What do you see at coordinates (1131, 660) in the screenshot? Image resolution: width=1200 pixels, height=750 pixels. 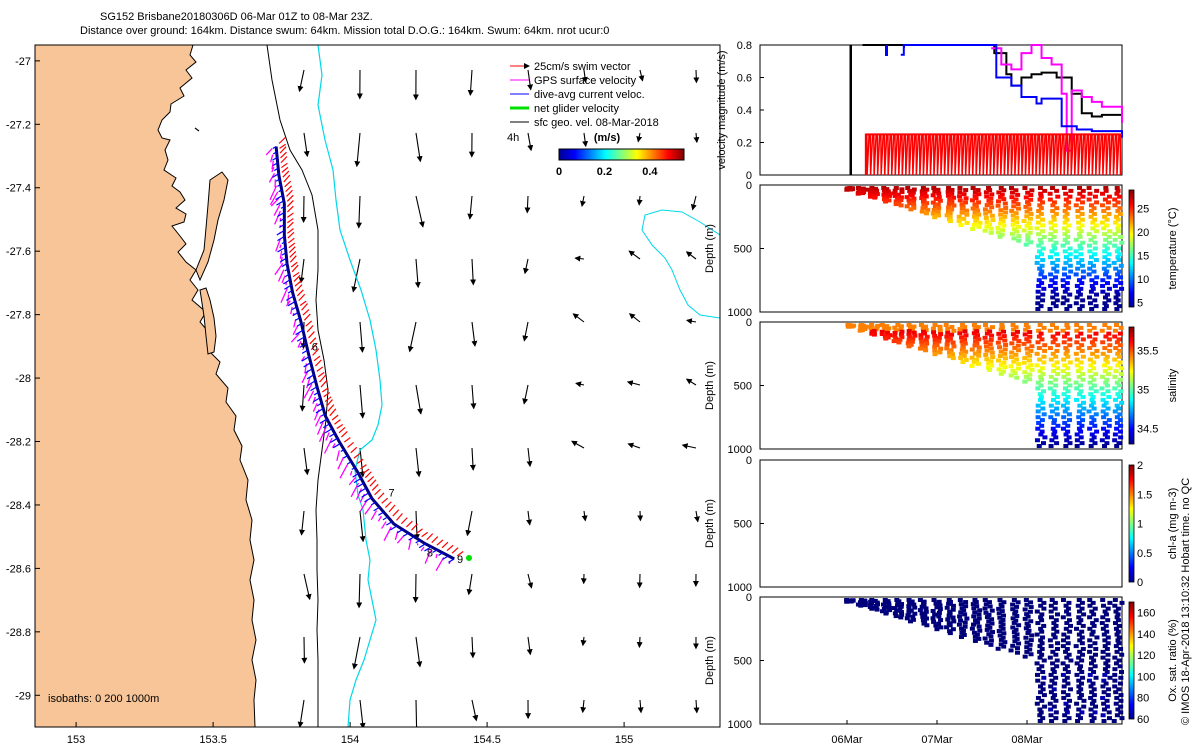 I see `profile-colorbar` at bounding box center [1131, 660].